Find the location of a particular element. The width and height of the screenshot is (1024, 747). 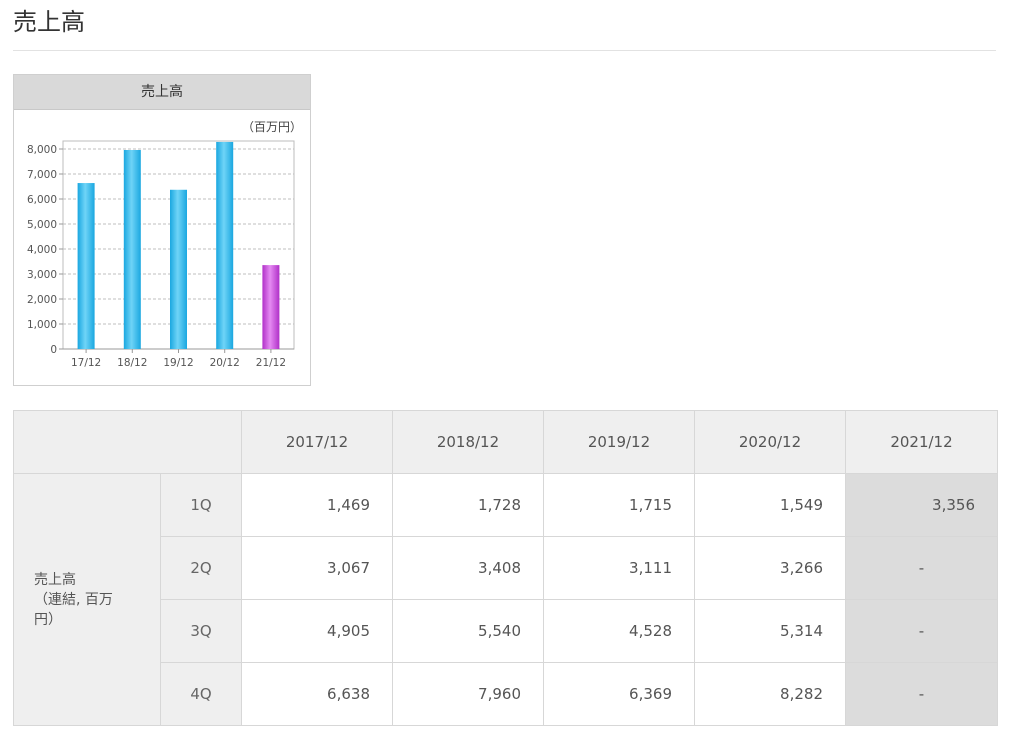

quarter-label: 2Q is located at coordinates (201, 568).